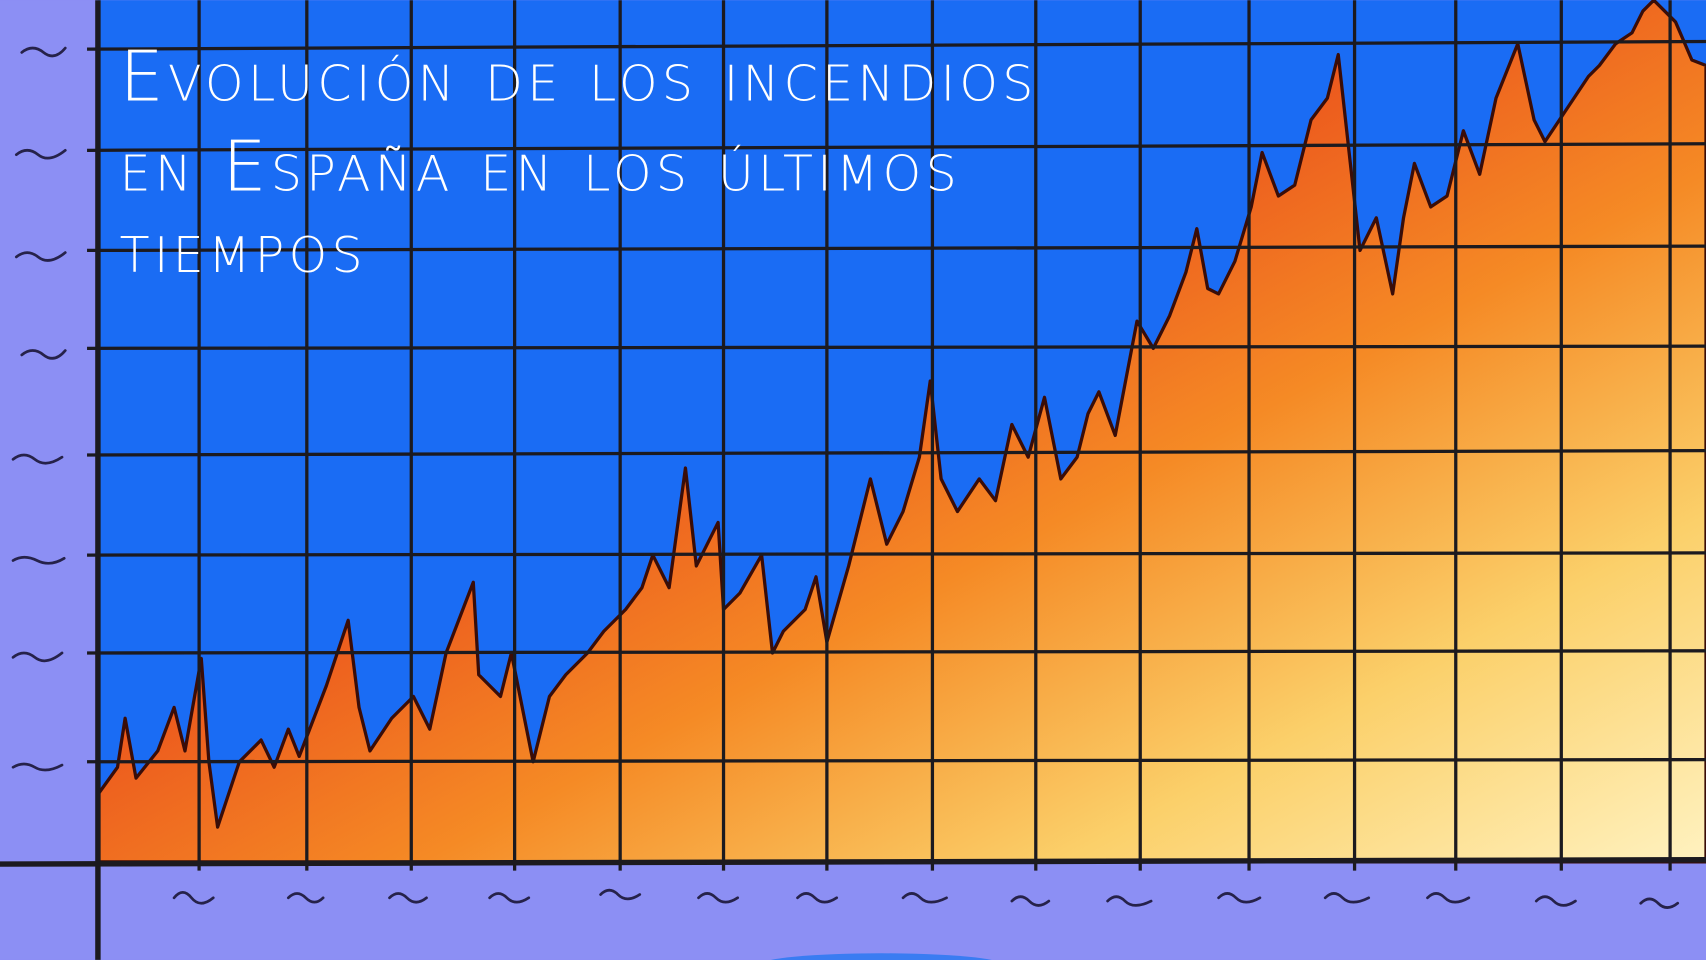  Describe the element at coordinates (579, 76) in the screenshot. I see `title-line: Evolución de los incendios` at that location.